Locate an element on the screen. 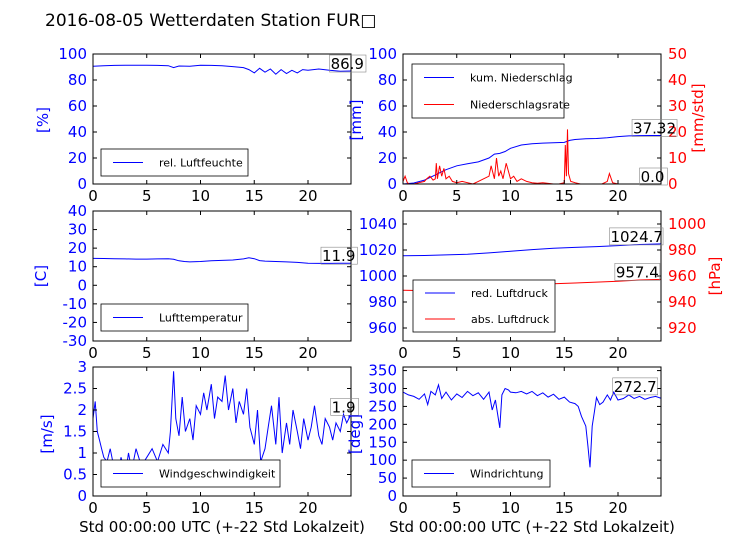 The image size is (736, 557). y-tick-label: 1020 is located at coordinates (378, 250).